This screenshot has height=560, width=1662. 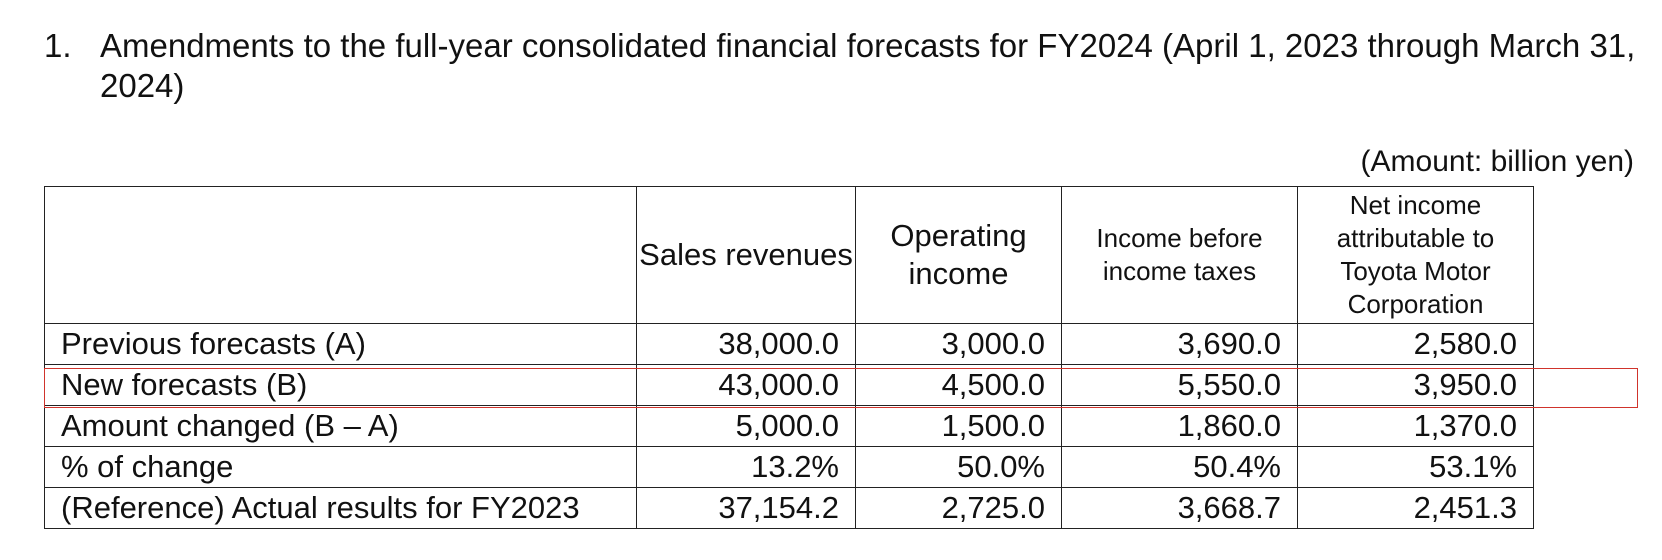 I want to click on table-row: % of change 13.2% 50.0% 50.4% 53.1%, so click(x=789, y=467).